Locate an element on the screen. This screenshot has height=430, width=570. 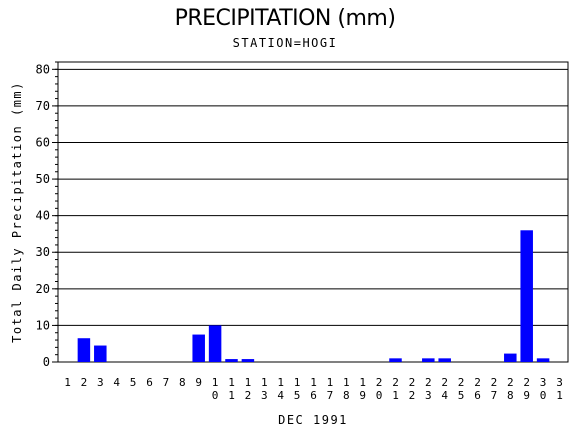
y-tick-label: 80 is located at coordinates (43, 69).